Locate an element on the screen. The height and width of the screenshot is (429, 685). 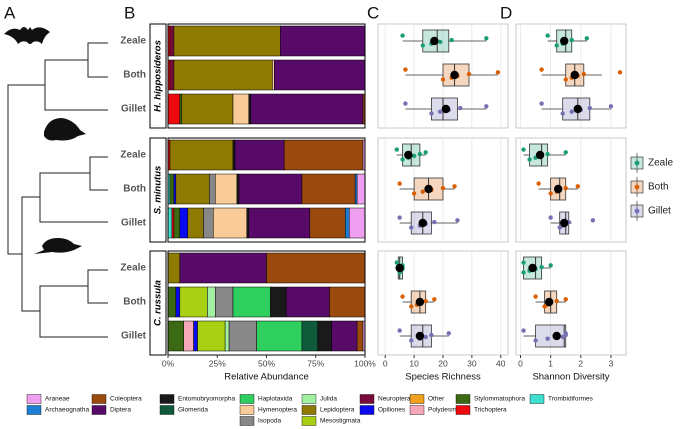
x-tick-label: 75% is located at coordinates (315, 363).